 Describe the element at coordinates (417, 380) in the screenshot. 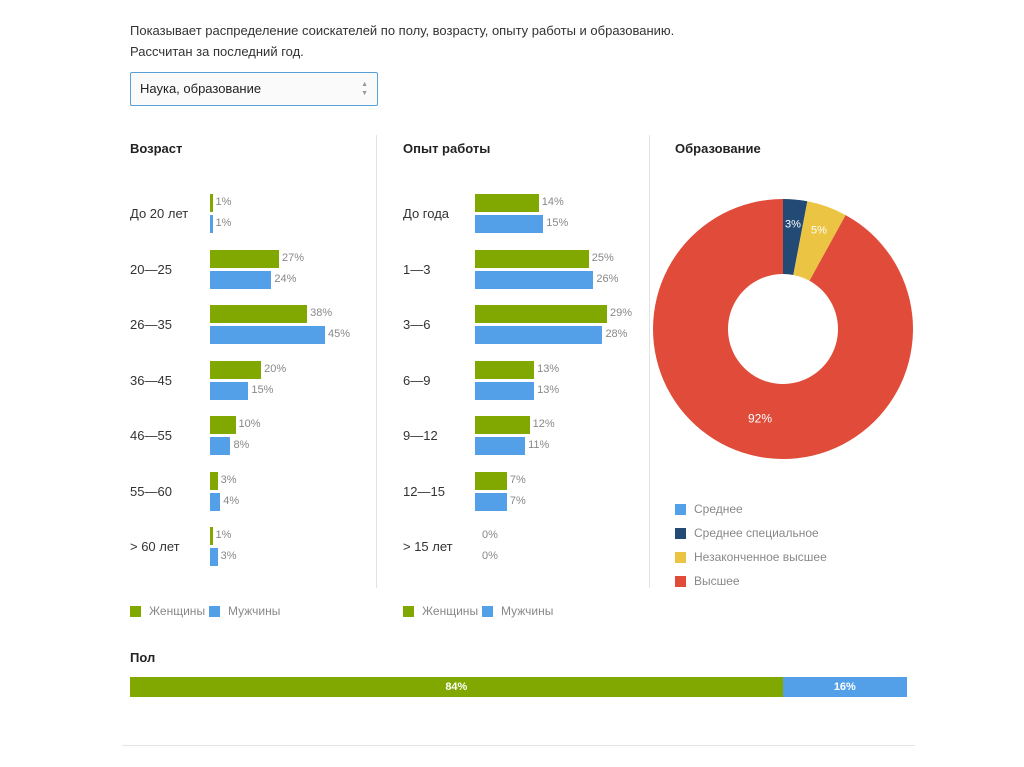

I see `row-label: 6—9` at that location.